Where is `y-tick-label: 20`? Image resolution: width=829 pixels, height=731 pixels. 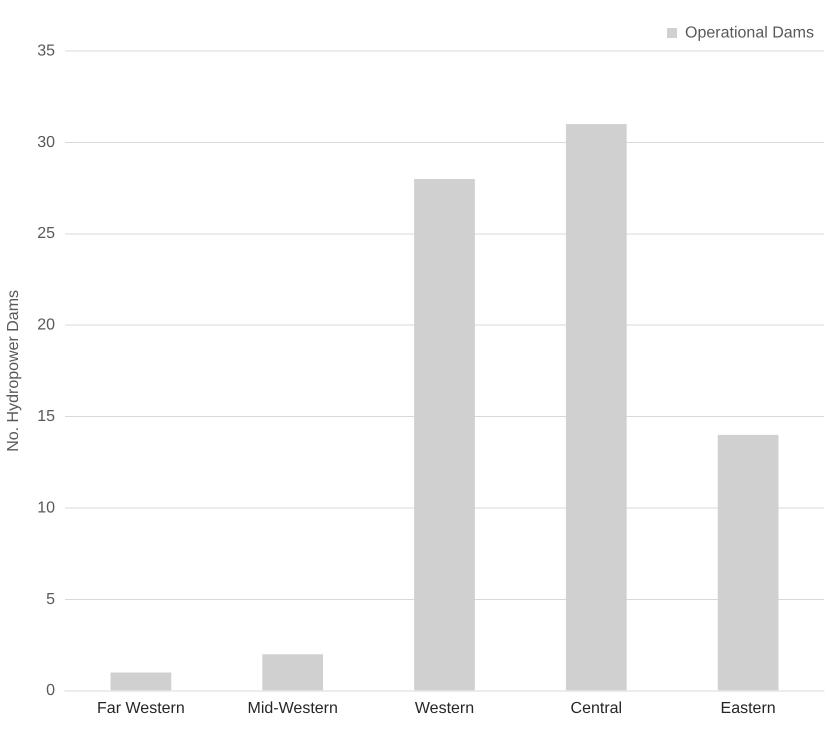 y-tick-label: 20 is located at coordinates (46, 325).